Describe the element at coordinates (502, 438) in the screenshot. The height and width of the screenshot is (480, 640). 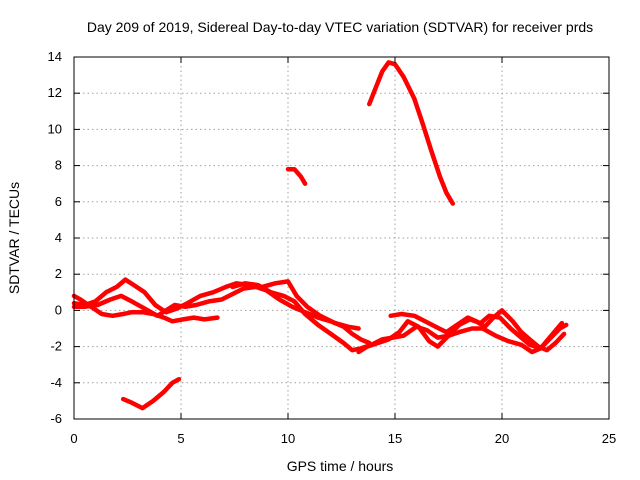
I see `x-tick-label: 20` at that location.